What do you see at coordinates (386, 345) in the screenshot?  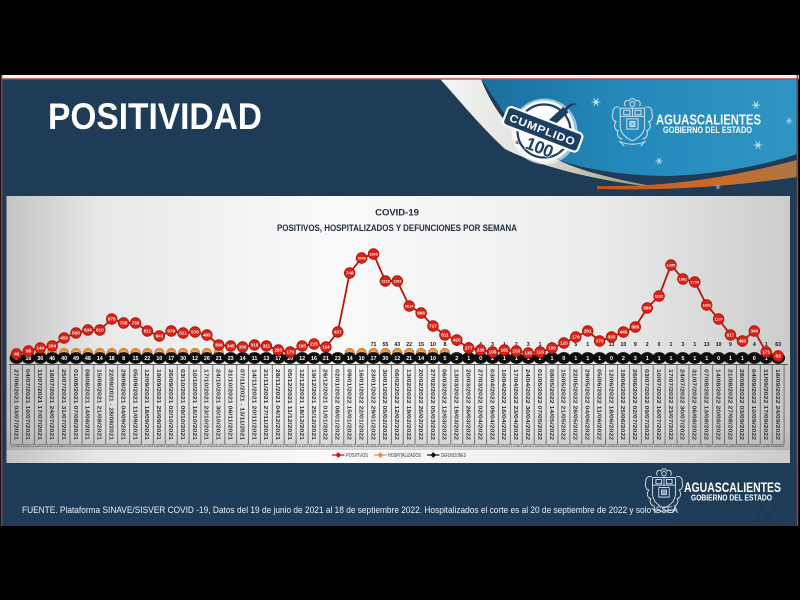 I see `svg-text: 55` at bounding box center [386, 345].